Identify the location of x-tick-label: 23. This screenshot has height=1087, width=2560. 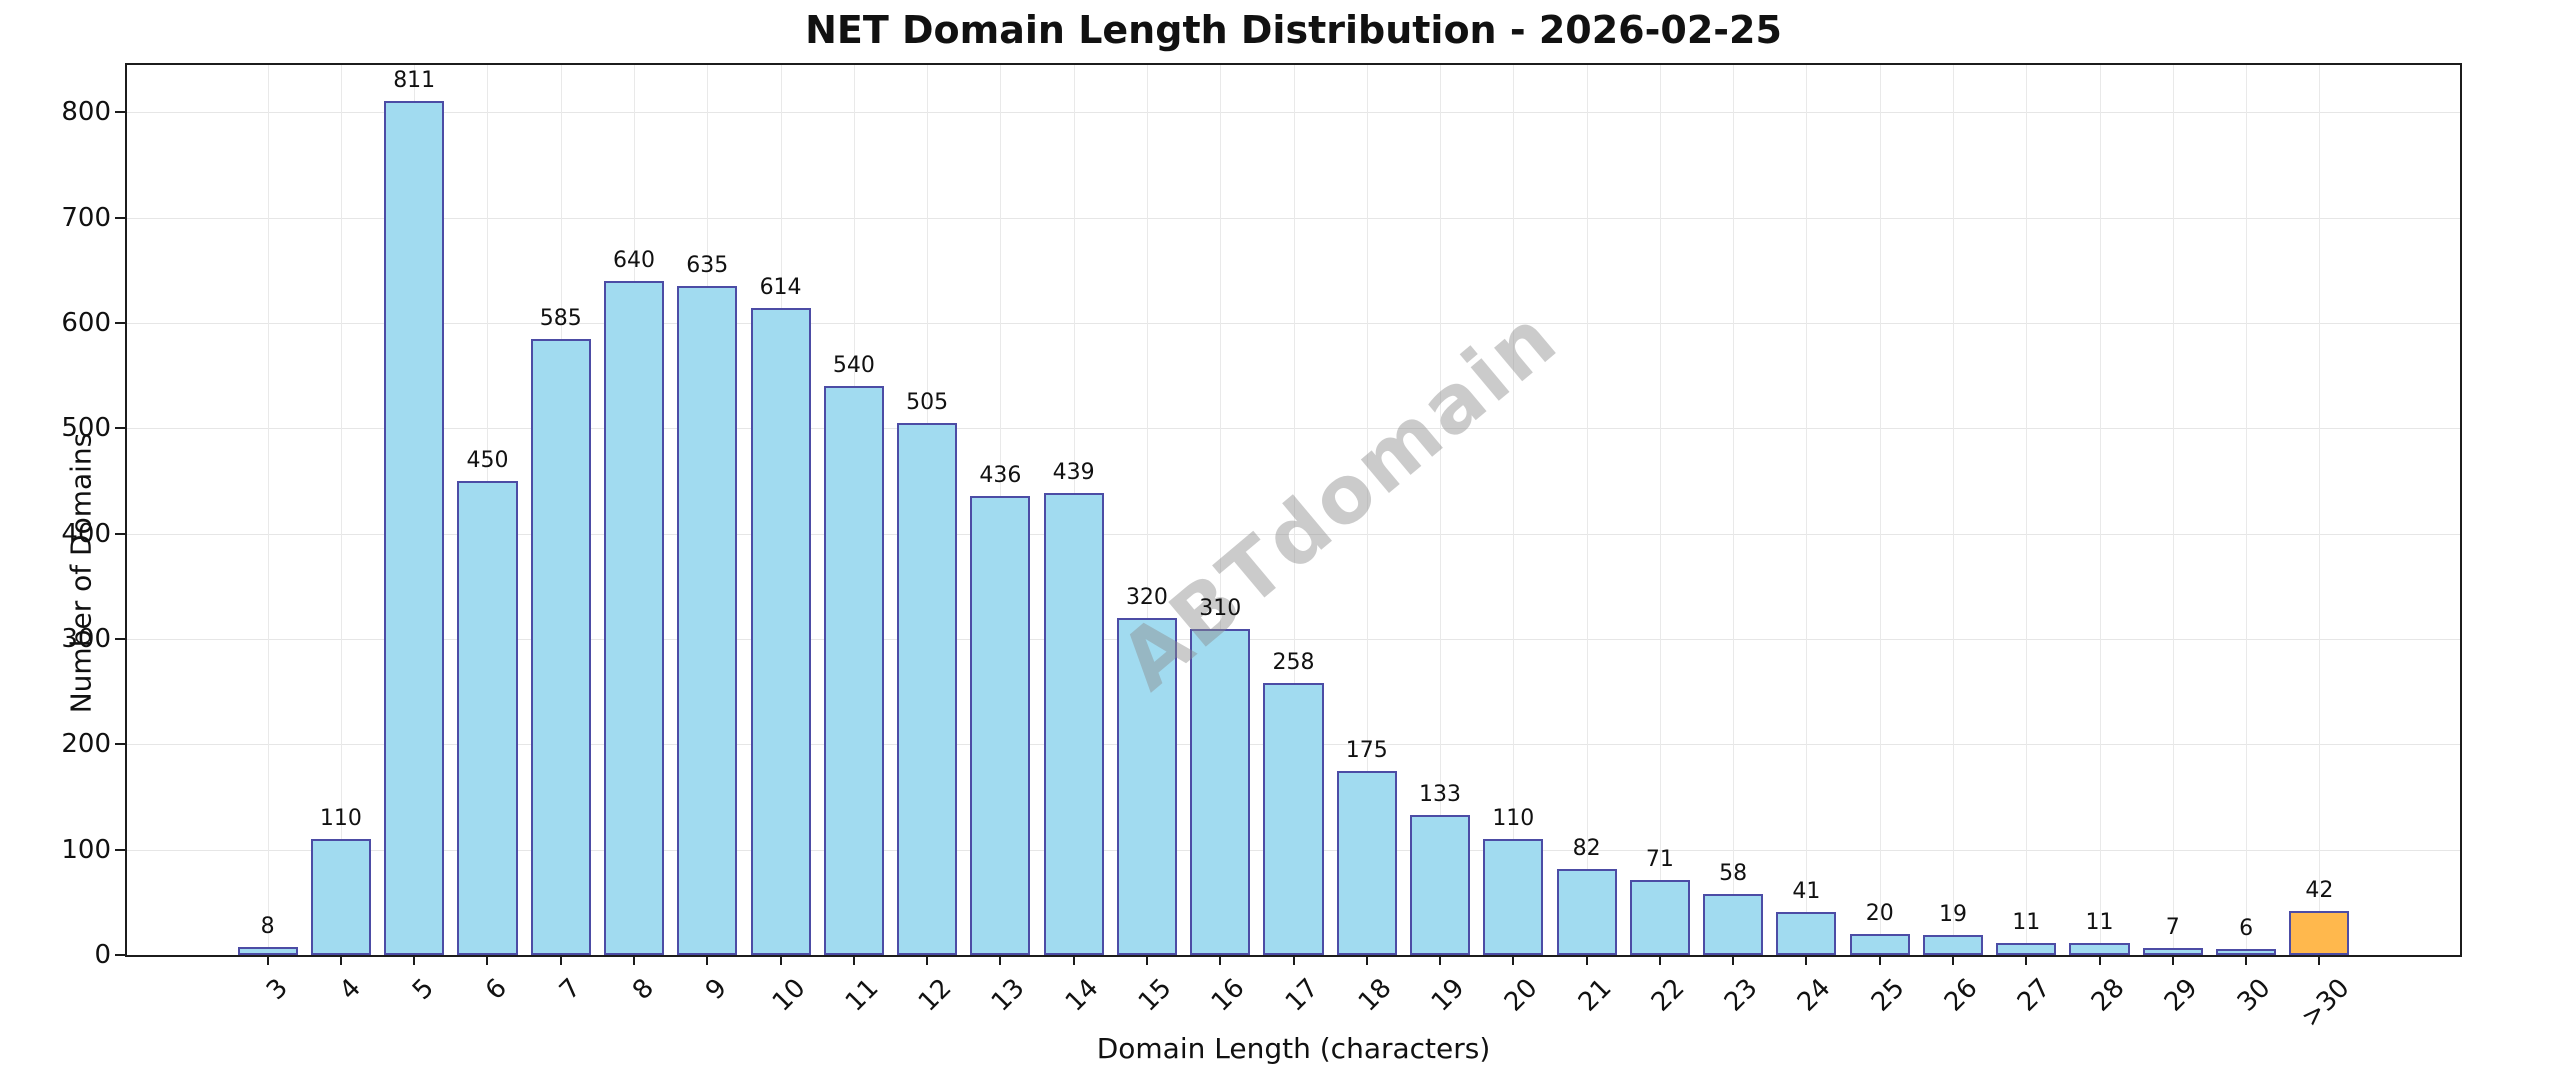
(1741, 995).